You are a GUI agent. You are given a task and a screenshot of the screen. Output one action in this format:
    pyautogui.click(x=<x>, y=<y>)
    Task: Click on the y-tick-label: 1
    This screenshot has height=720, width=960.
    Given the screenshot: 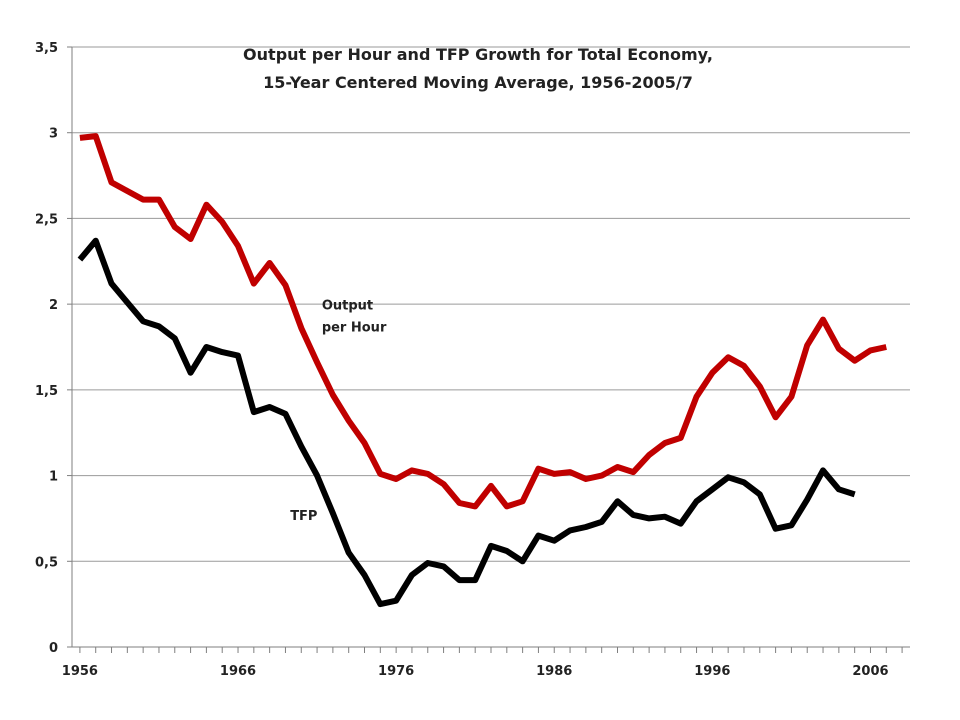 What is the action you would take?
    pyautogui.click(x=53, y=477)
    